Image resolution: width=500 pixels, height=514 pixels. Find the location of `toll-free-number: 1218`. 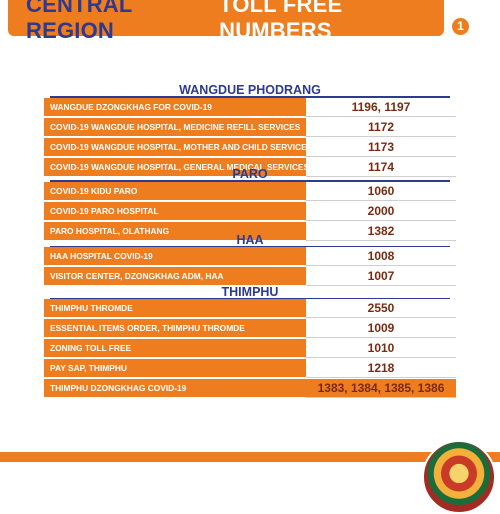

toll-free-number: 1218 is located at coordinates (381, 368).